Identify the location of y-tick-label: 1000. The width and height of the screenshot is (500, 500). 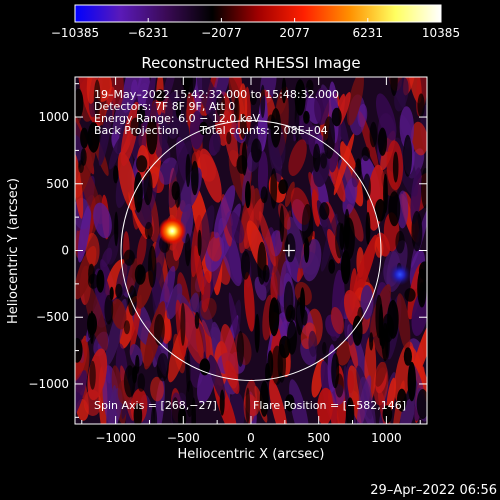
(53, 117).